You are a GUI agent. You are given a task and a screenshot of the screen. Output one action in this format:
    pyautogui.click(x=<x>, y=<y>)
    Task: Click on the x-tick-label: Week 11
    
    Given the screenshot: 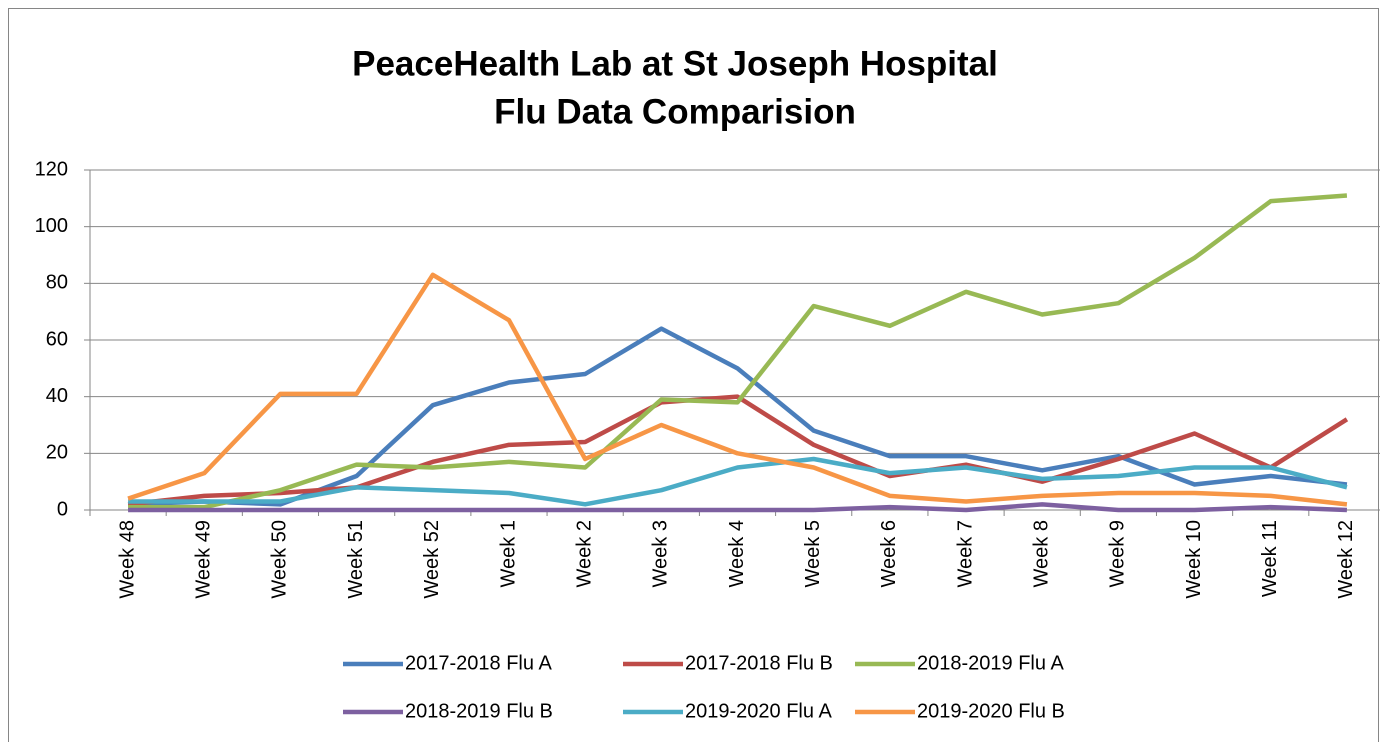 What is the action you would take?
    pyautogui.click(x=1270, y=558)
    